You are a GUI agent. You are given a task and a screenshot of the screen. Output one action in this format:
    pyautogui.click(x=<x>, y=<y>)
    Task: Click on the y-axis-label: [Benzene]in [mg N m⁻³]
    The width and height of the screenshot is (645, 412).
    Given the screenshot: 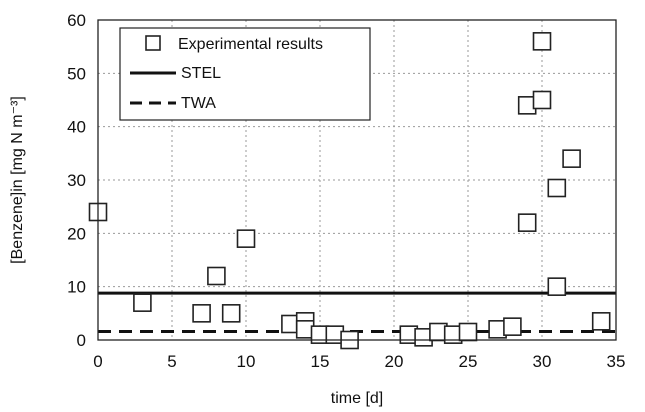 What is the action you would take?
    pyautogui.click(x=17, y=180)
    